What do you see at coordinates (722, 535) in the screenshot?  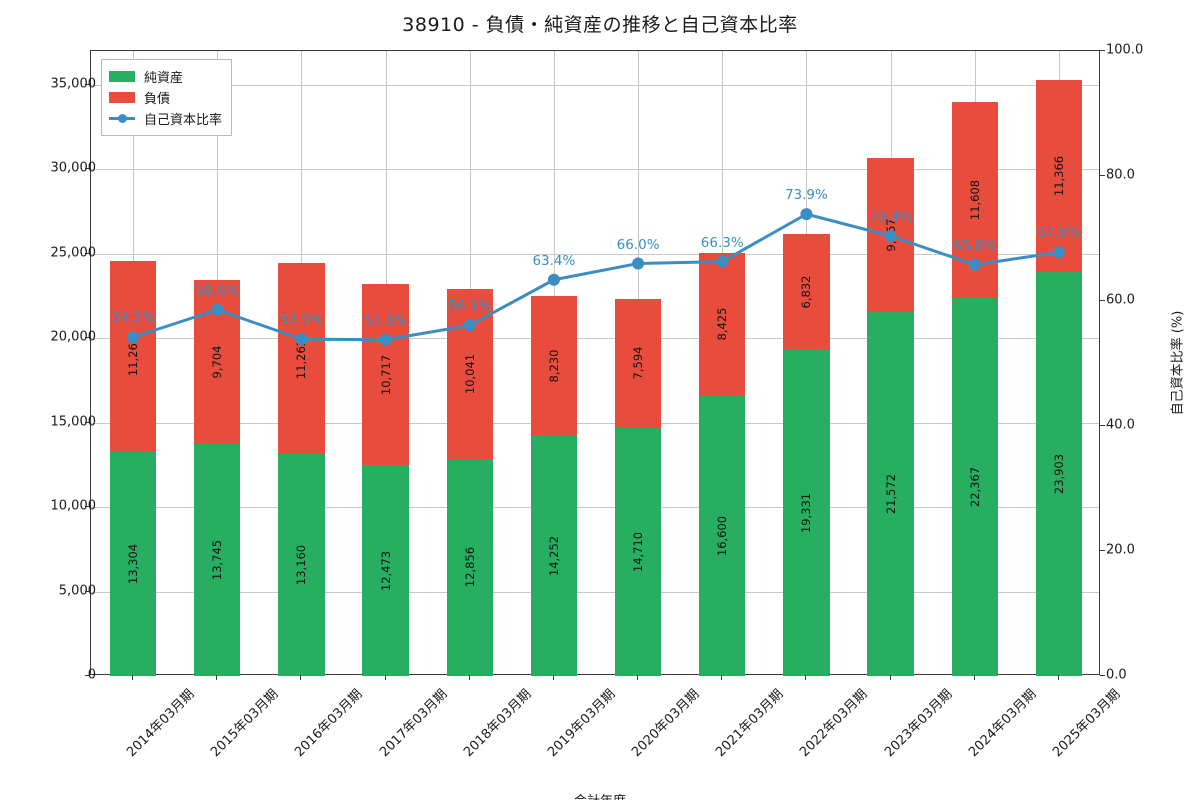 I see `bar-segment-equity: 16,600` at bounding box center [722, 535].